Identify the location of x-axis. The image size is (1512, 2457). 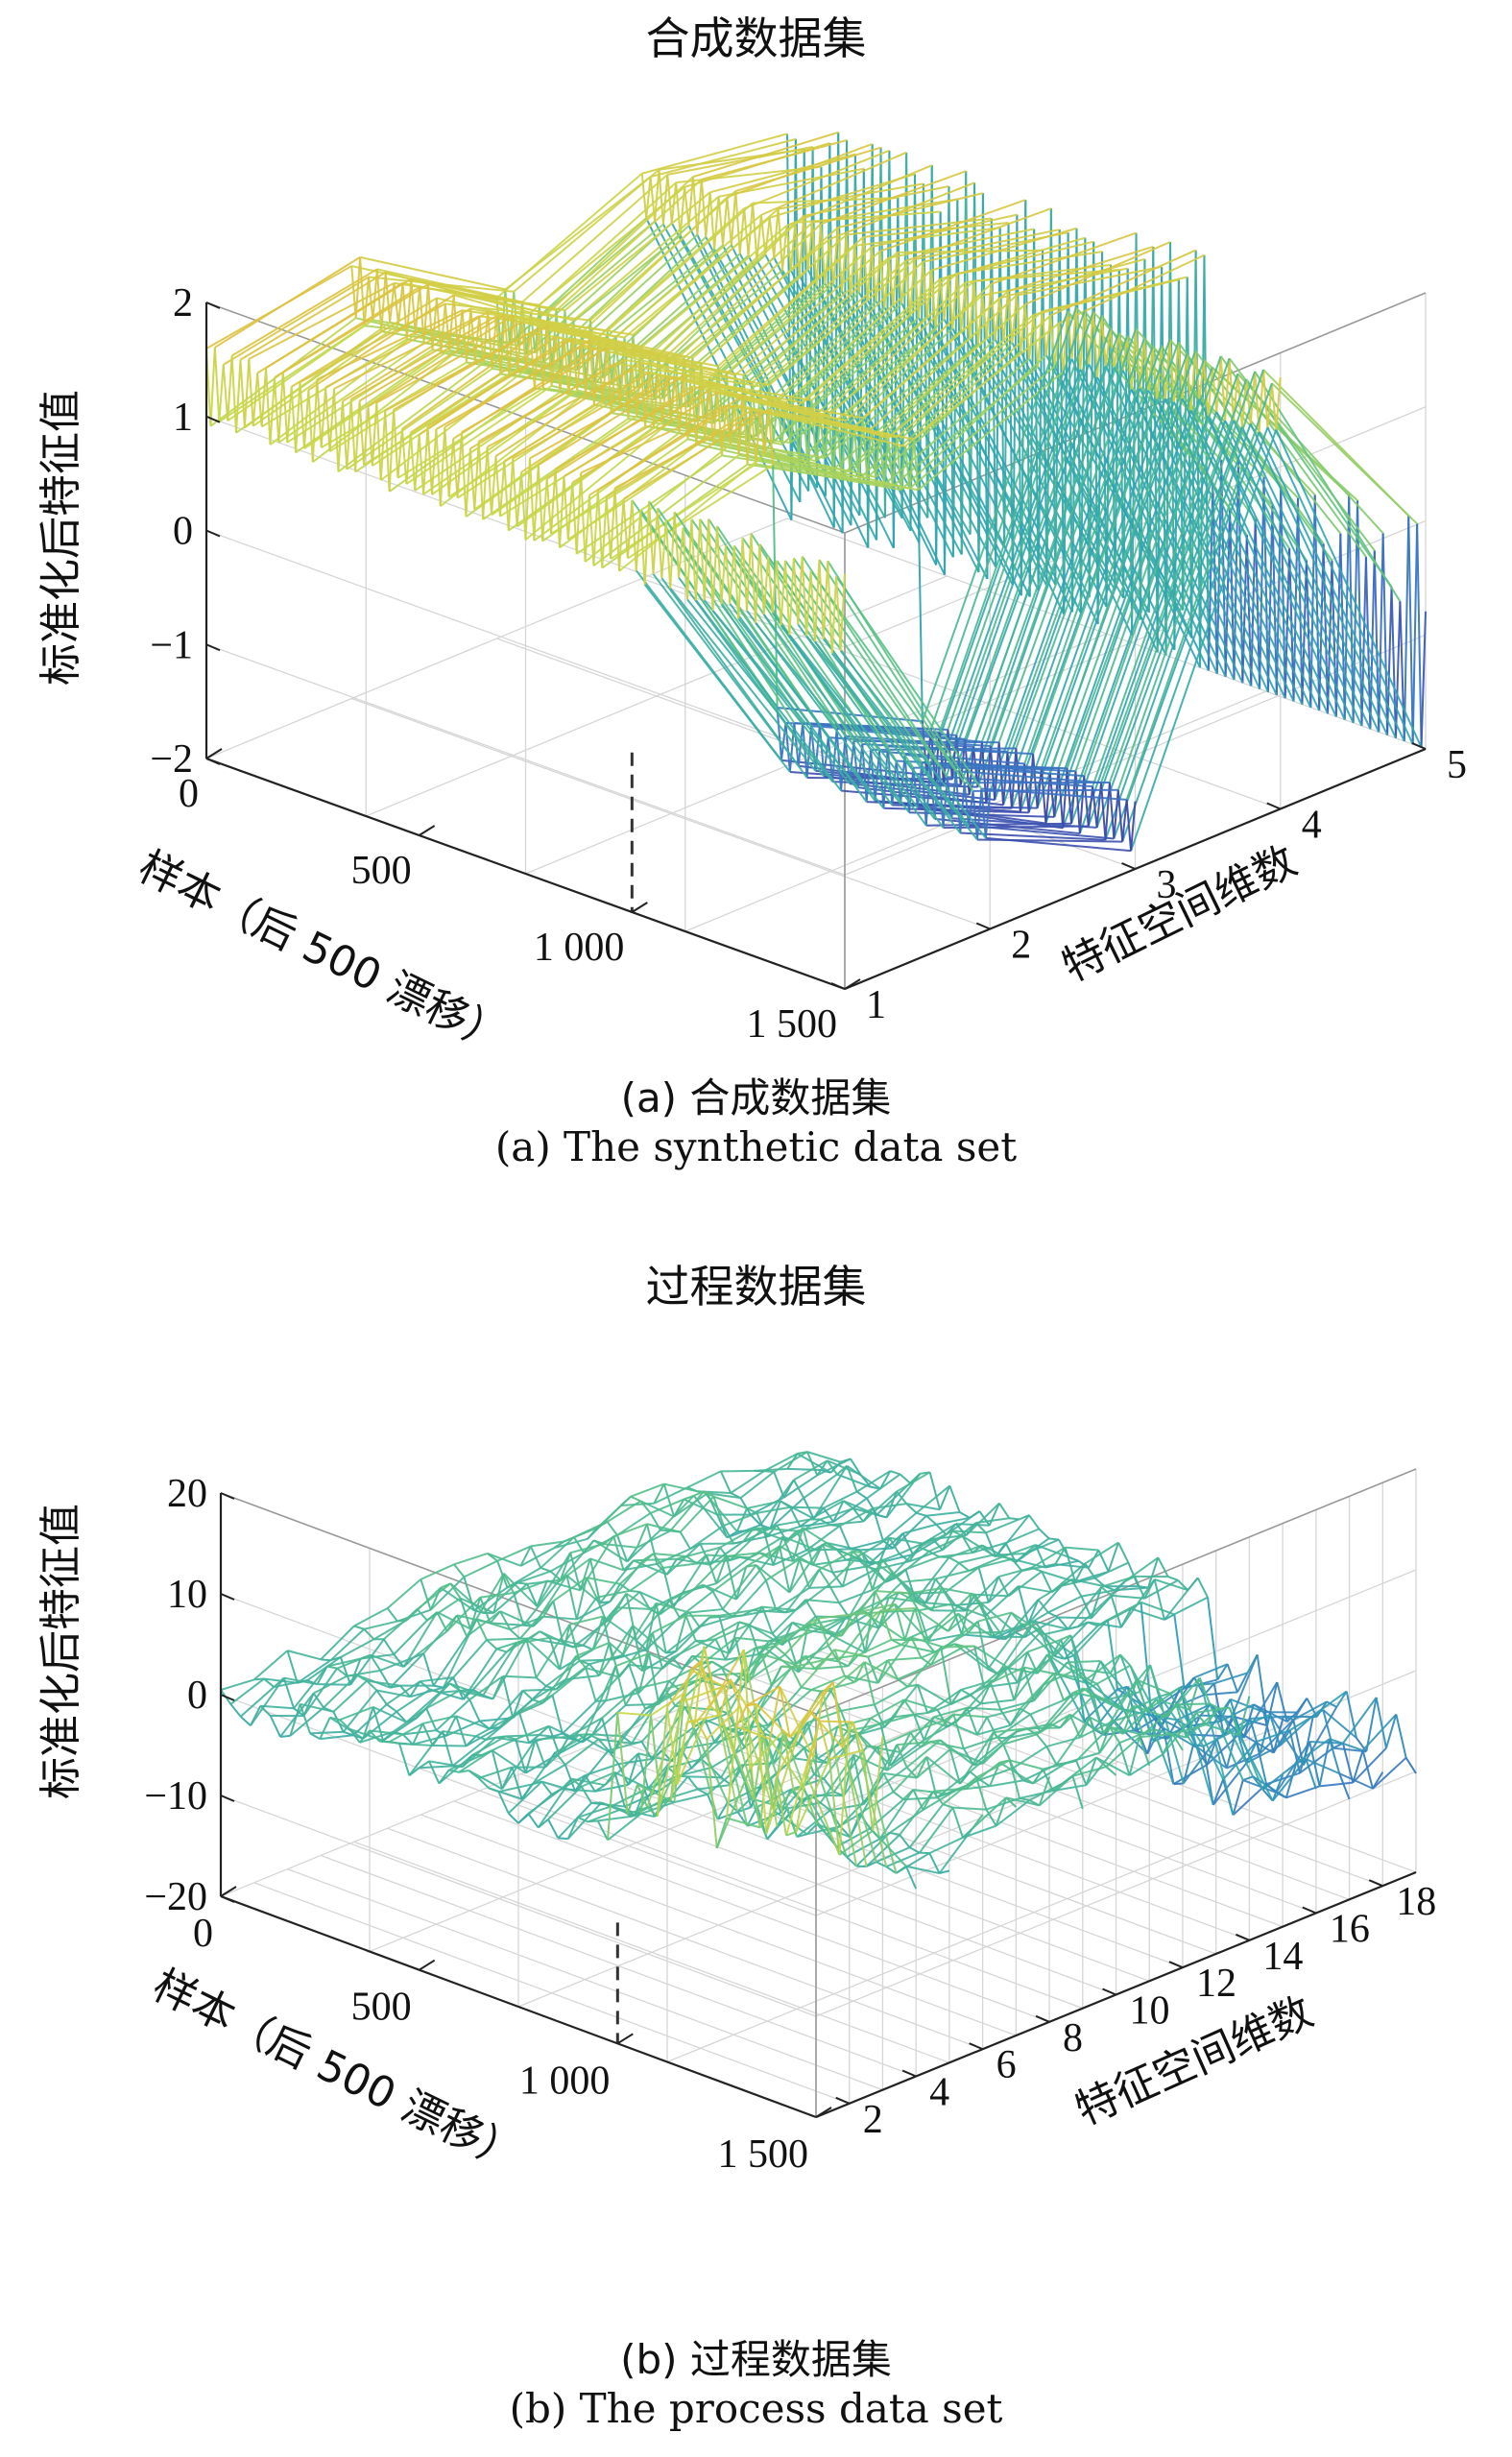
(525, 874).